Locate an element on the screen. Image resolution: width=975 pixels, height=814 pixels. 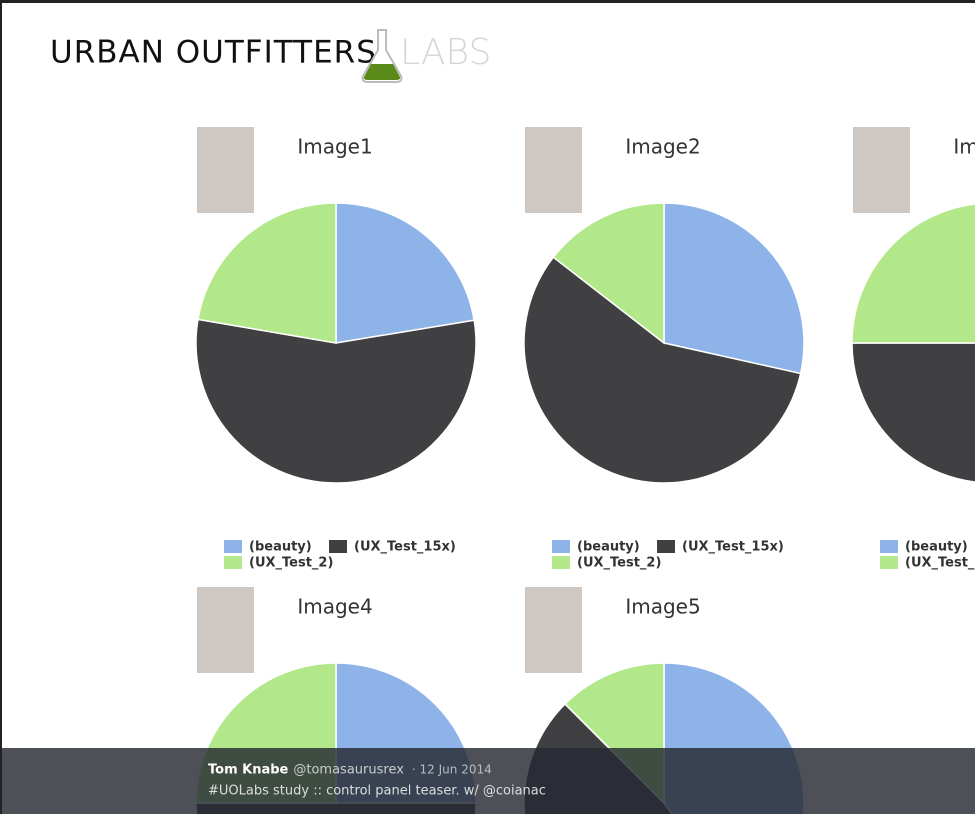
logo: URBAN OUTFITTERS LABS is located at coordinates (270, 56).